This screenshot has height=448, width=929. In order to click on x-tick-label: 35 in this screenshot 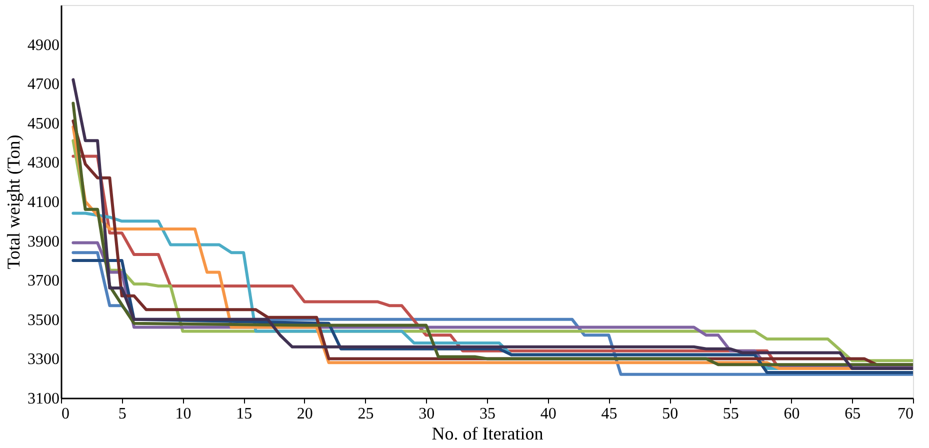, I will do `click(488, 414)`.